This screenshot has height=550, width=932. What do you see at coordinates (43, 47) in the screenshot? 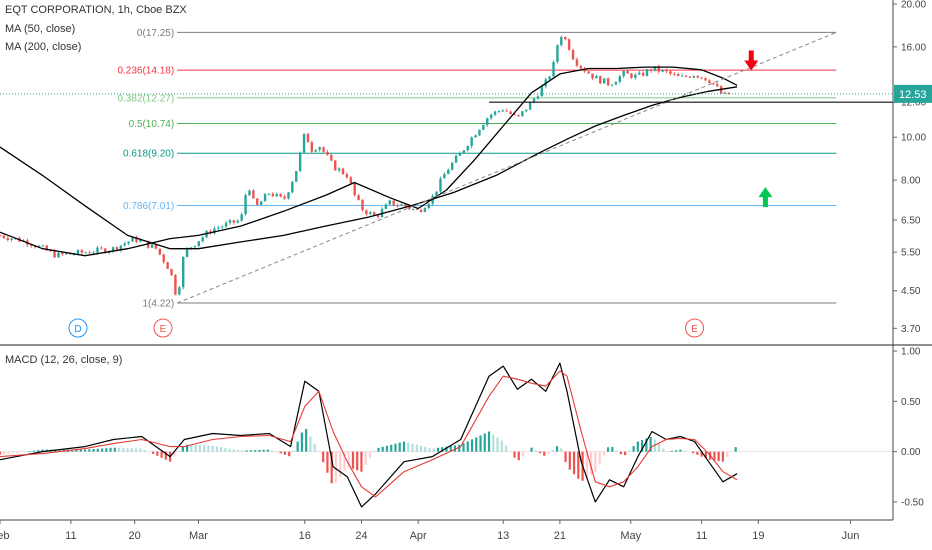
I see `ma200-legend: MA (200, close)` at bounding box center [43, 47].